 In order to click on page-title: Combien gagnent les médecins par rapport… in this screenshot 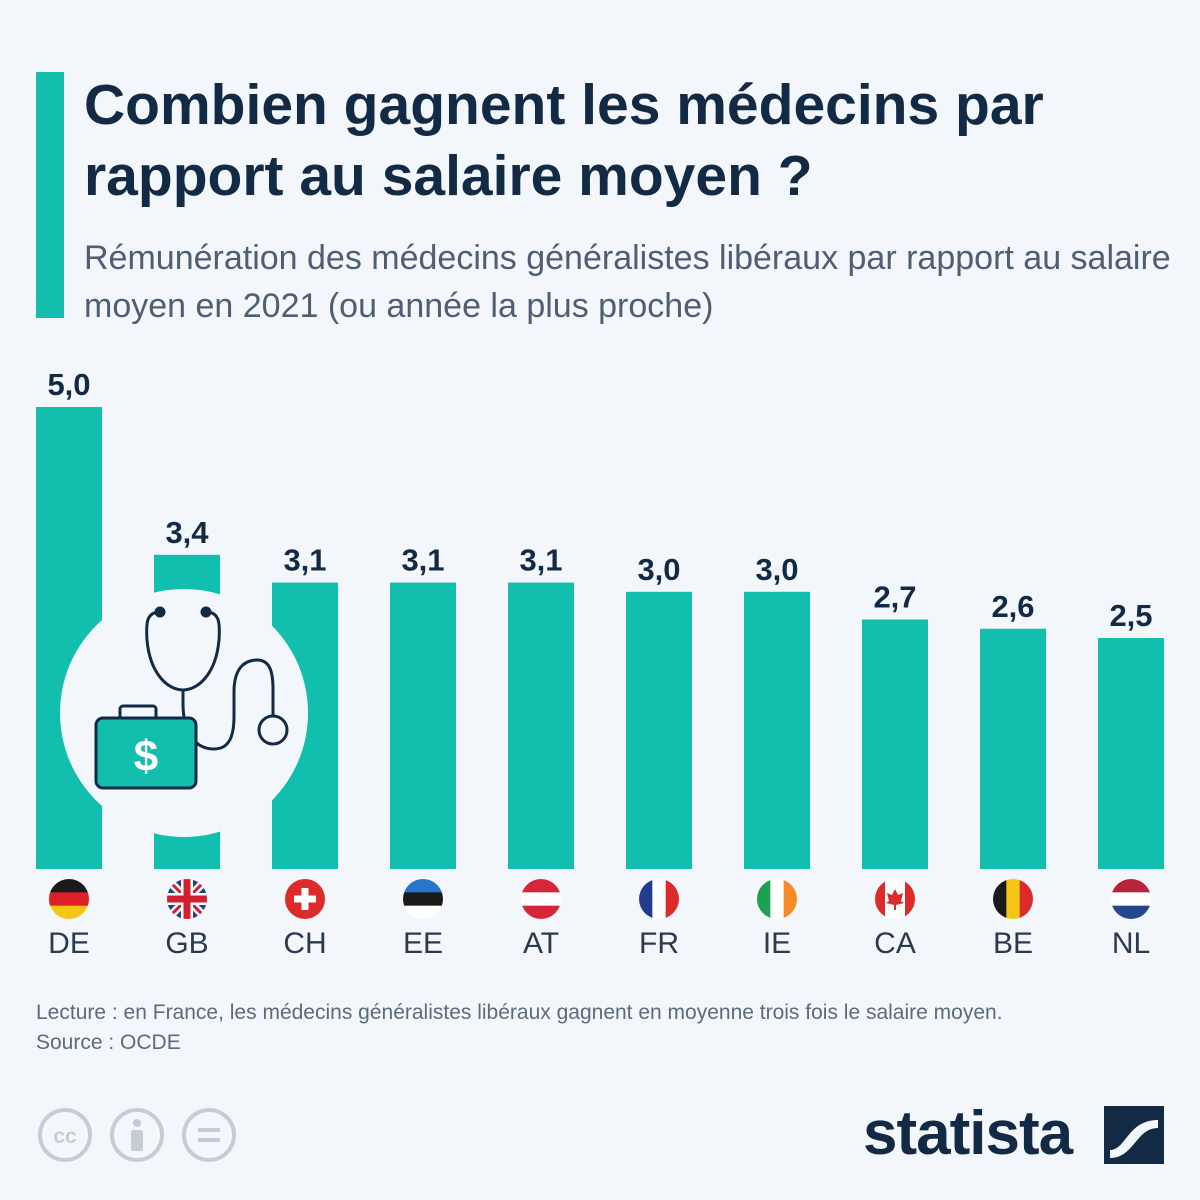, I will do `click(564, 140)`.